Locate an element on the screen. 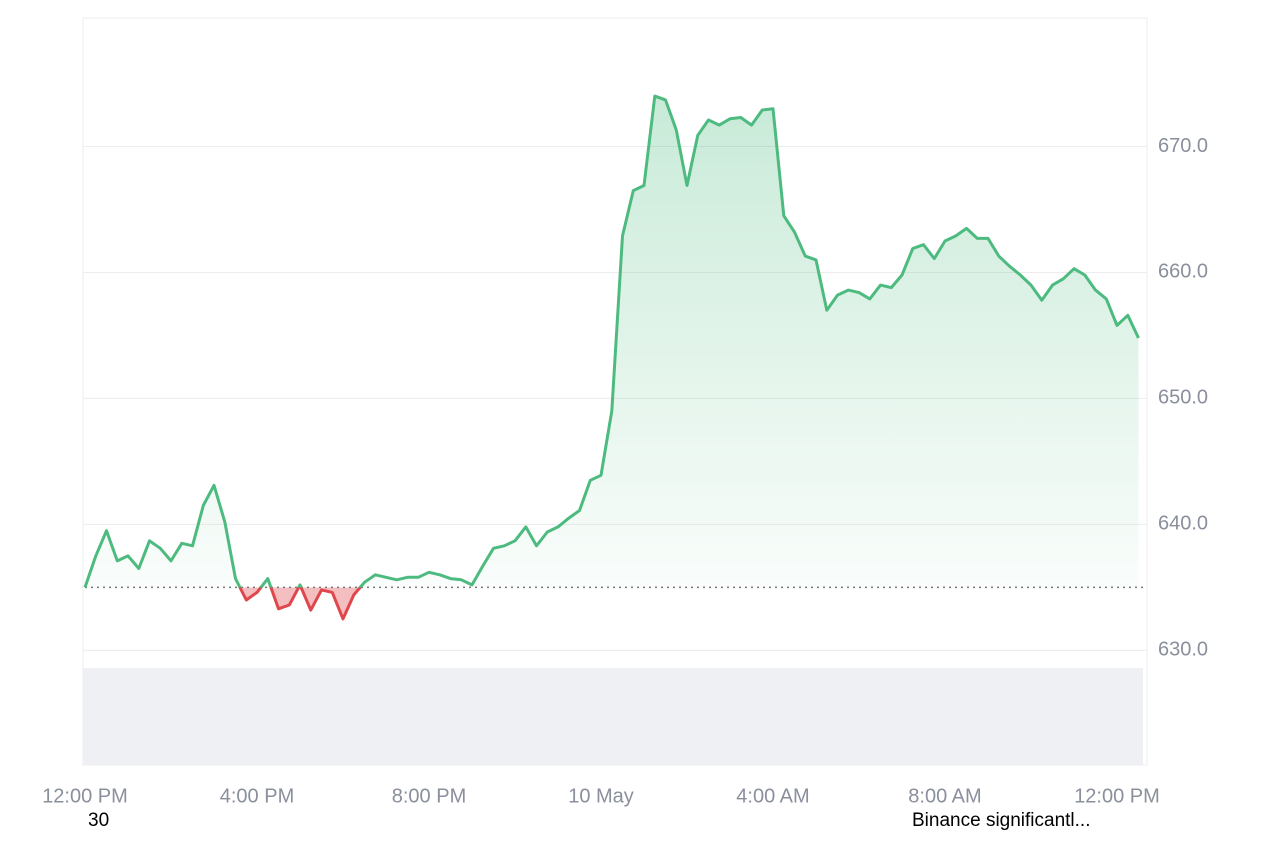 This screenshot has height=847, width=1272. x-tick-label: 10 May is located at coordinates (601, 796).